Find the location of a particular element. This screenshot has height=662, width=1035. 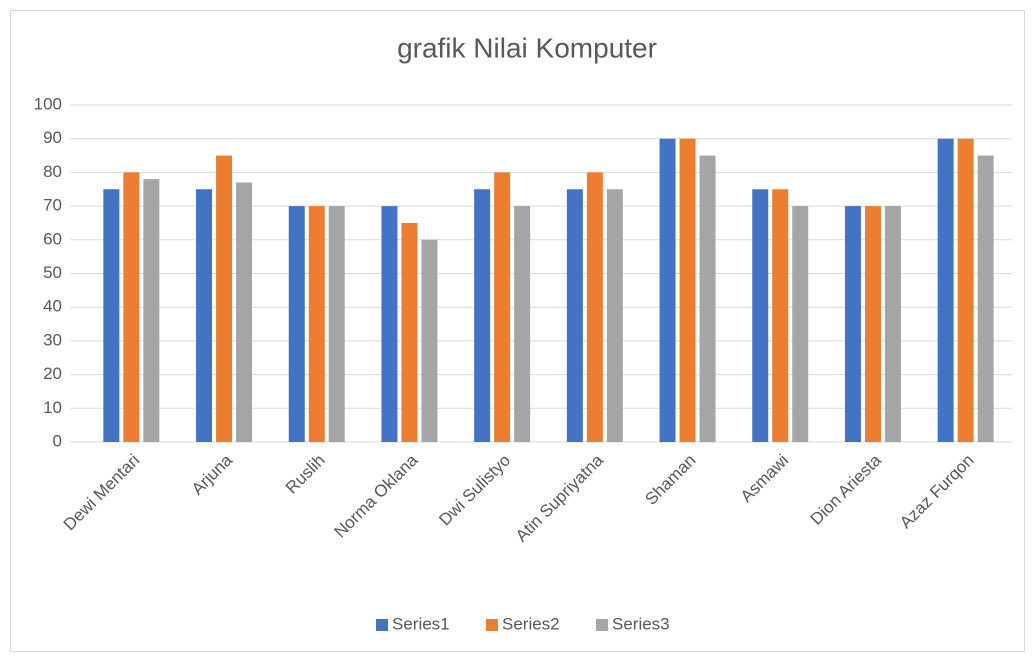

legend-label: Series2 is located at coordinates (531, 623).